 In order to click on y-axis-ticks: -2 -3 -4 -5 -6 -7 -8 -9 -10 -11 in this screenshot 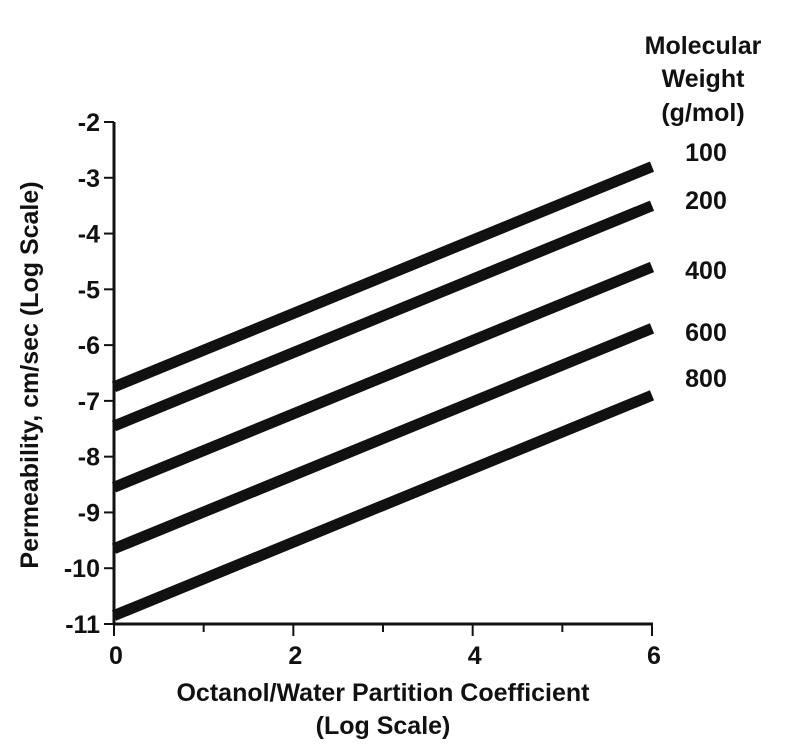, I will do `click(89, 374)`.